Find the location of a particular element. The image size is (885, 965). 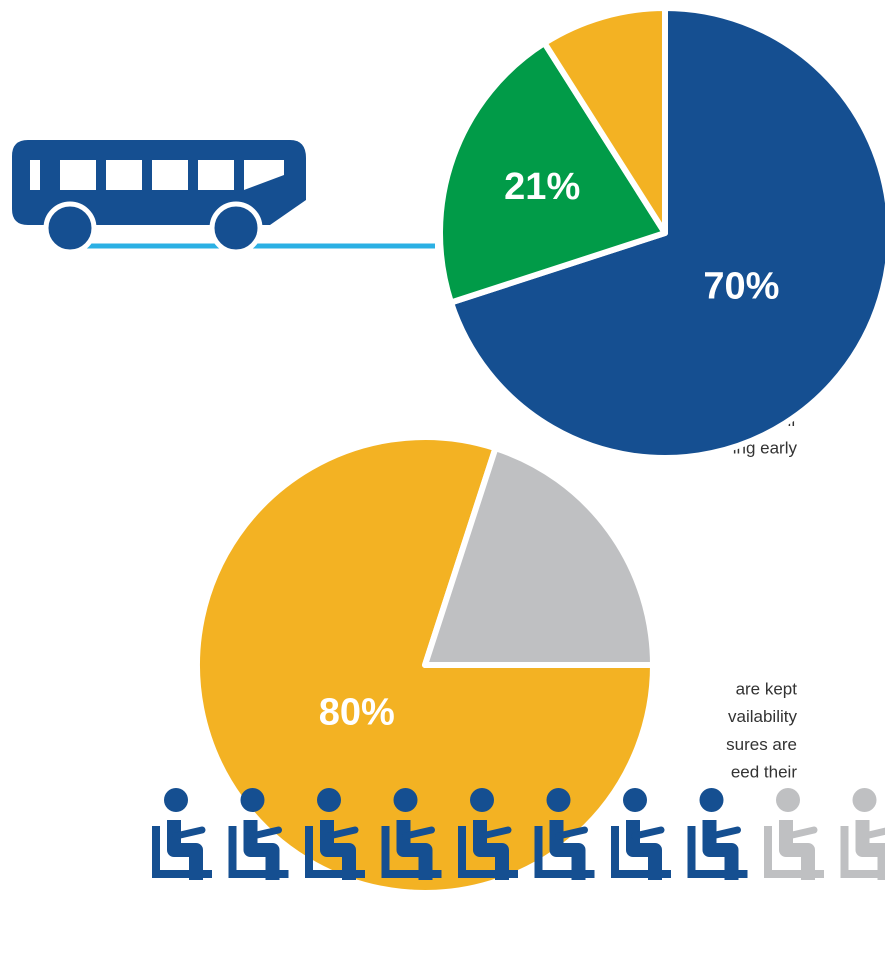

paragraph-line: sures are is located at coordinates (761, 744).